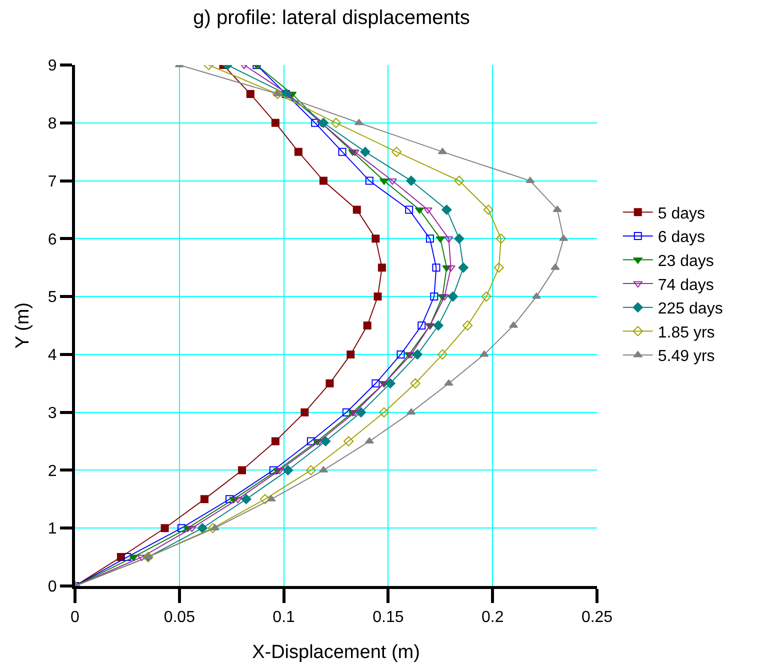 The height and width of the screenshot is (672, 771). I want to click on y-tick-label: 6, so click(52, 239).